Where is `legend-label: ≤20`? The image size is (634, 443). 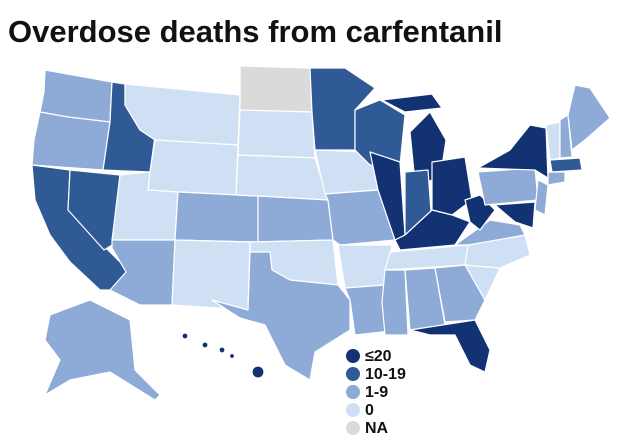 legend-label: ≤20 is located at coordinates (378, 356).